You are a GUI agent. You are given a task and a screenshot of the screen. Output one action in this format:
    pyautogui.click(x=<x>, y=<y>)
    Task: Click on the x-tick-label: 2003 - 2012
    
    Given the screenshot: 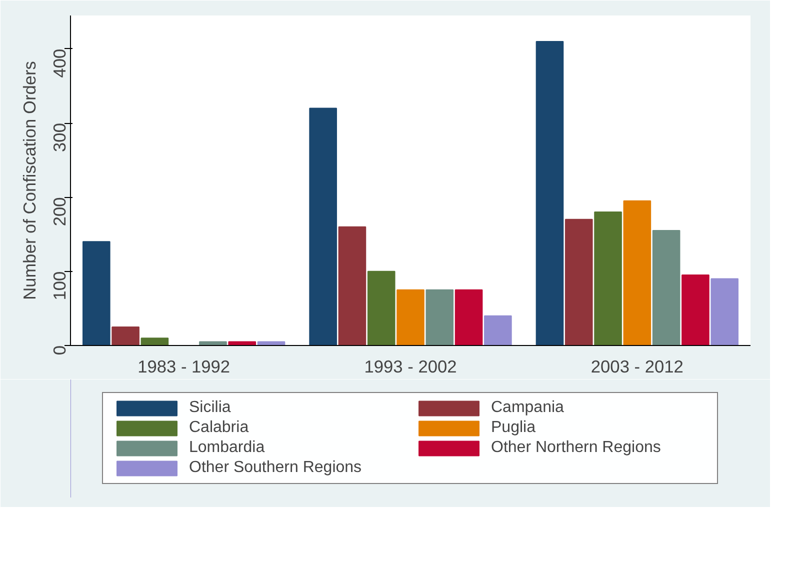 What is the action you would take?
    pyautogui.click(x=637, y=366)
    